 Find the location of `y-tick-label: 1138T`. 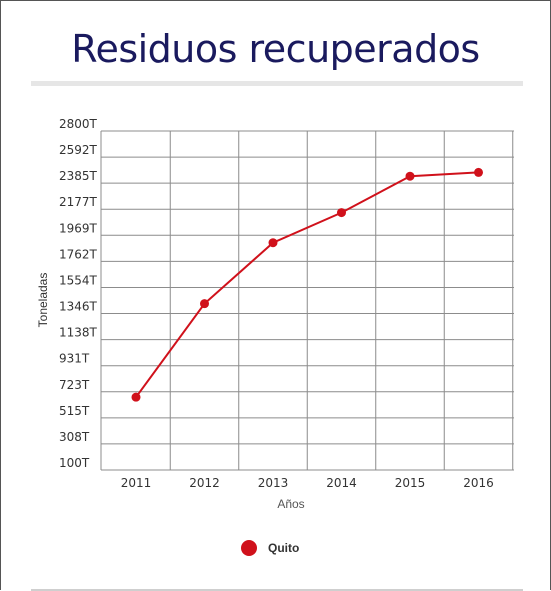

y-tick-label: 1138T is located at coordinates (78, 333).